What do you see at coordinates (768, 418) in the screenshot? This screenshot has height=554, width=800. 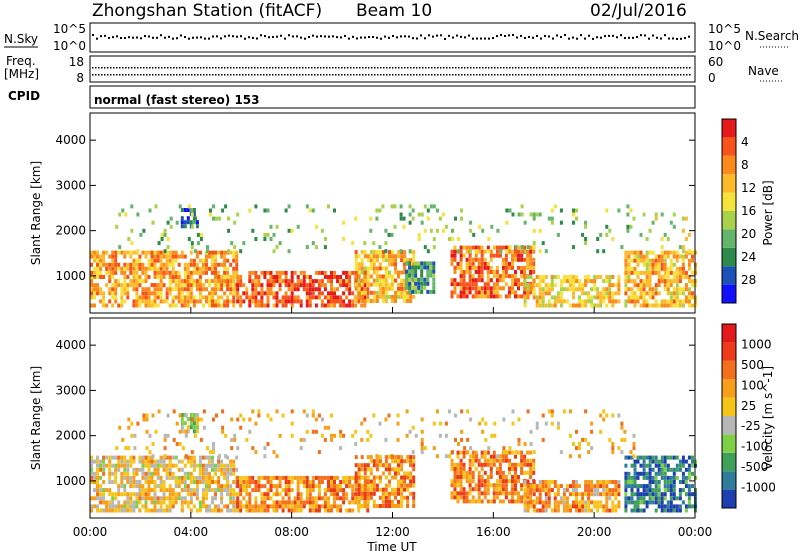 I see `velocity-colorbar-label: Velocity [m s^-1]` at bounding box center [768, 418].